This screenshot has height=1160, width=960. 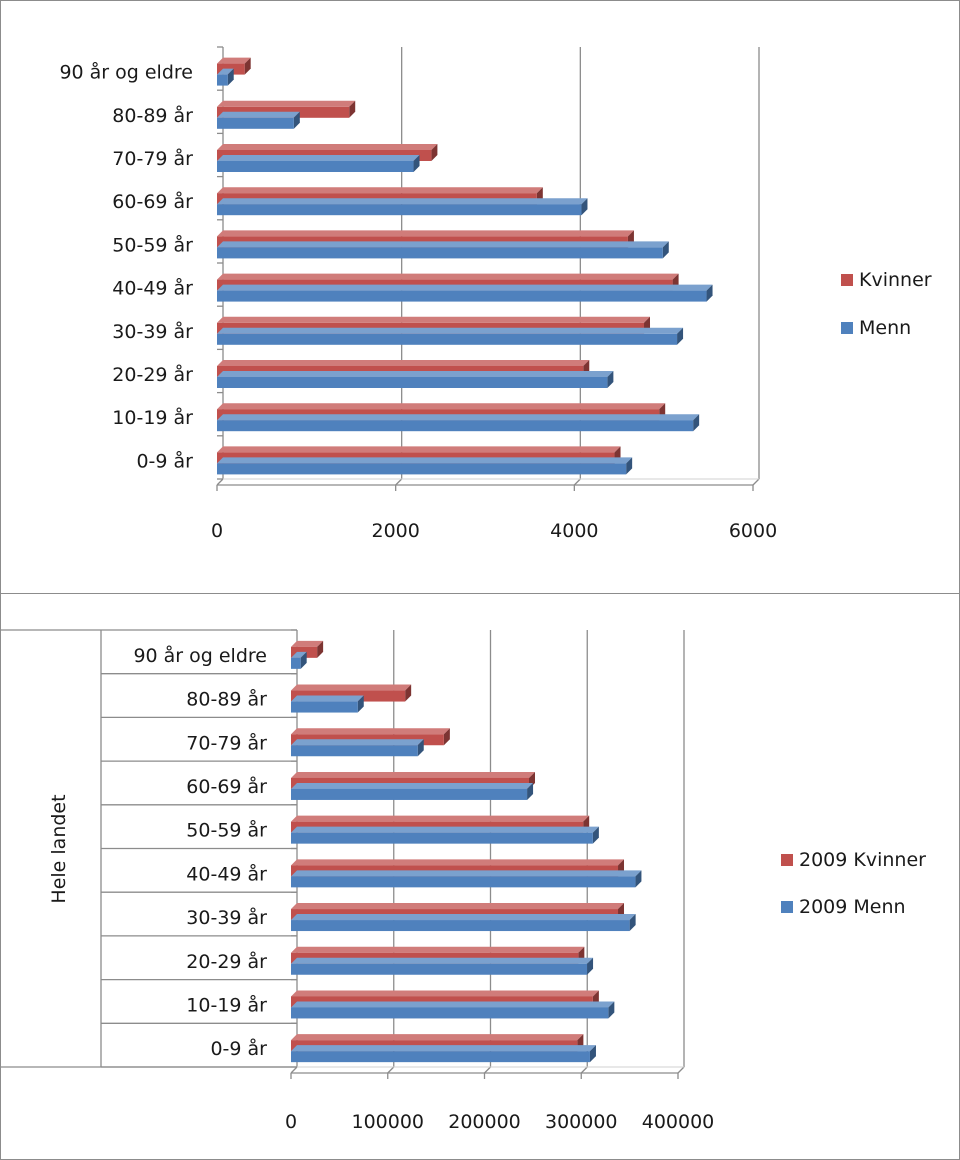 What do you see at coordinates (862, 860) in the screenshot?
I see `legend-label: 2009 Kvinner` at bounding box center [862, 860].